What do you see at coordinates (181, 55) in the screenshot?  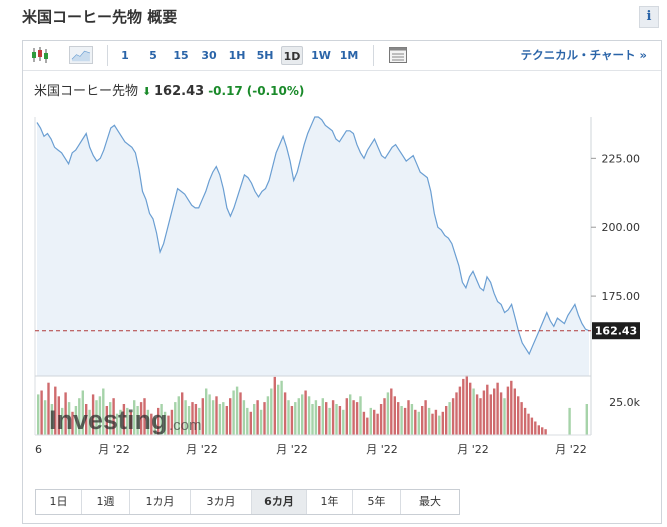 I see `interval-15: 15` at bounding box center [181, 55].